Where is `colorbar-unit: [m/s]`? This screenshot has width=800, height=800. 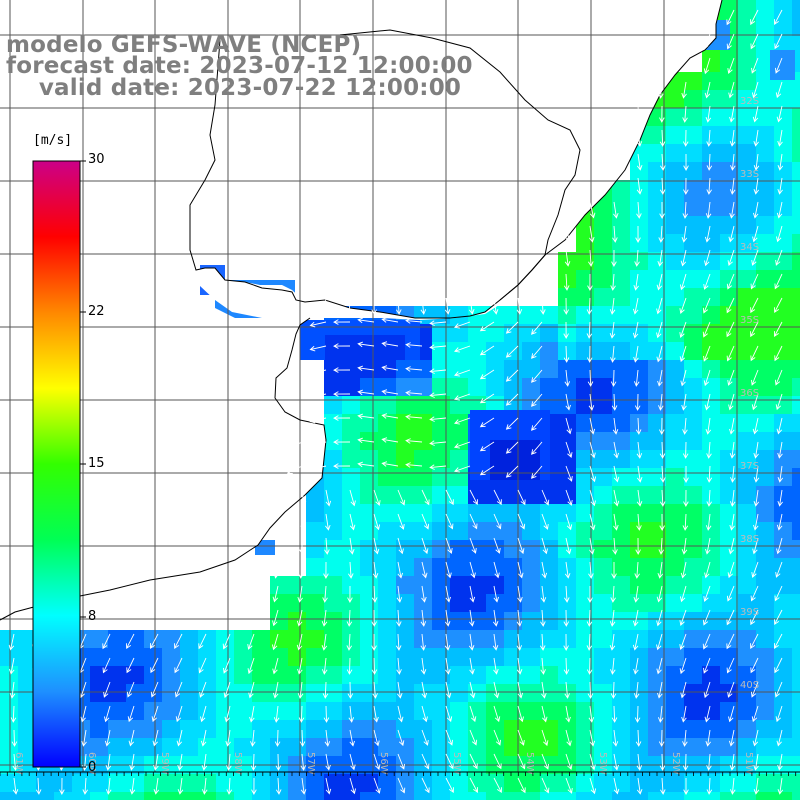
colorbar-unit: [m/s] is located at coordinates (53, 140).